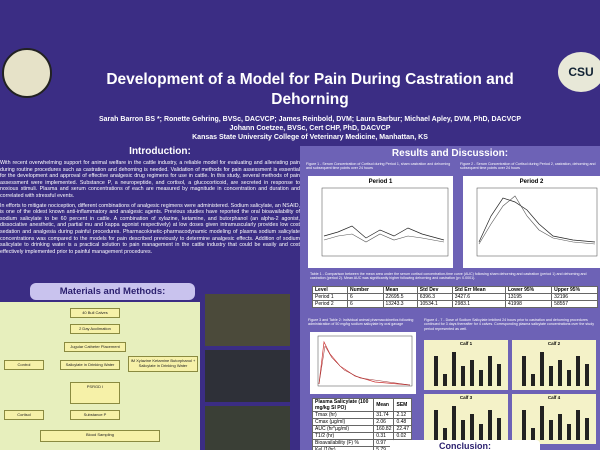  What do you see at coordinates (574, 297) in the screenshot?
I see `table-cell: 32196` at bounding box center [574, 297].